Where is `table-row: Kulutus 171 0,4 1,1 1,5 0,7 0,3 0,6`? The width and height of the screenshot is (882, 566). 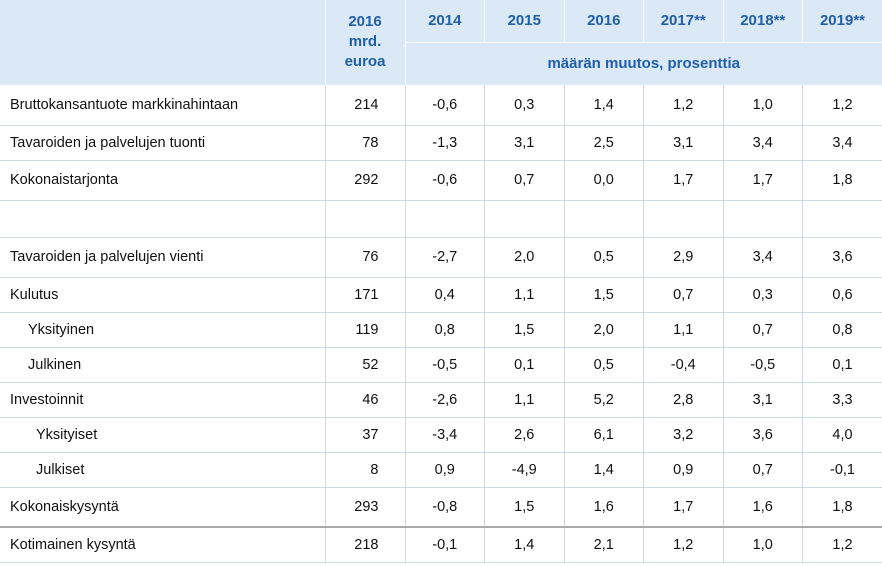
table-row: Kulutus 171 0,4 1,1 1,5 0,7 0,3 0,6 is located at coordinates (441, 295).